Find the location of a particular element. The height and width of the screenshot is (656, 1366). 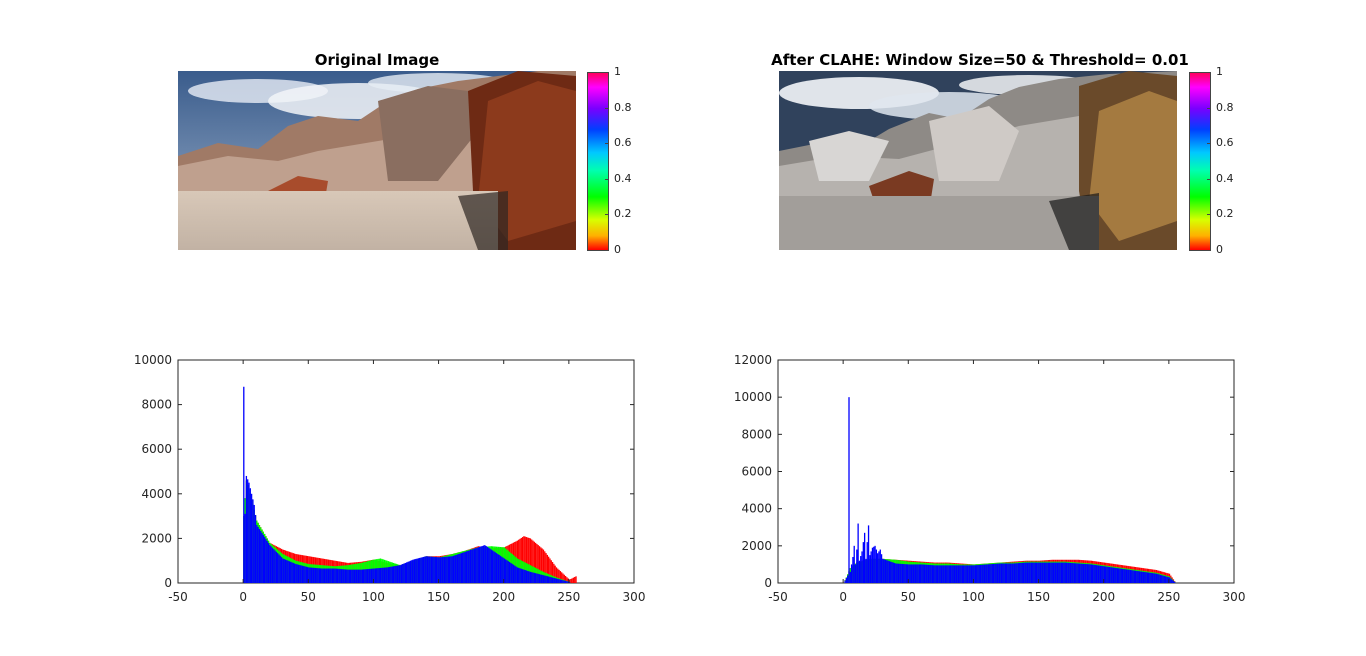

x-tick-label: 300 is located at coordinates (1234, 597).